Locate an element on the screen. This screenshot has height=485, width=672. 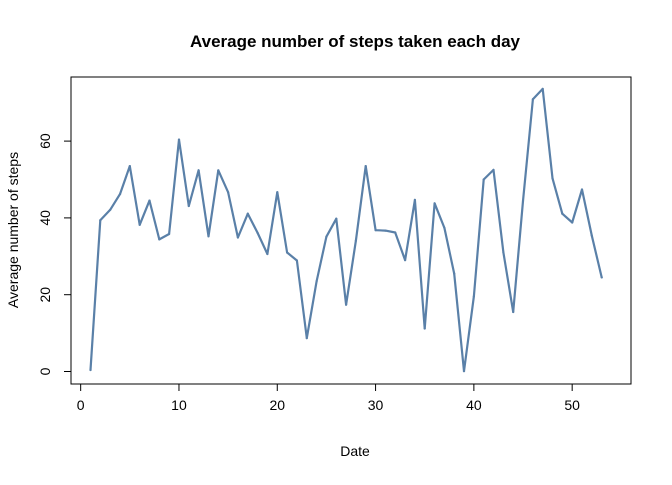
x-tick-label: 50 is located at coordinates (572, 405).